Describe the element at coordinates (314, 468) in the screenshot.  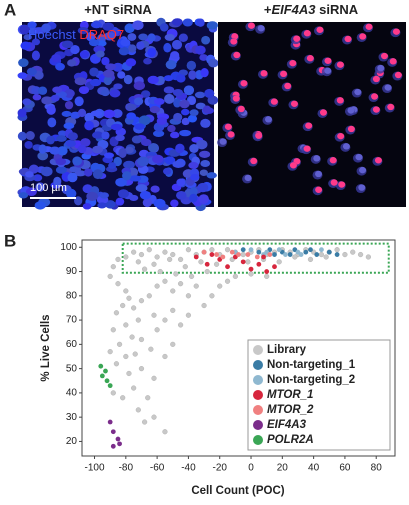
I see `x-tick-label: 40` at that location.